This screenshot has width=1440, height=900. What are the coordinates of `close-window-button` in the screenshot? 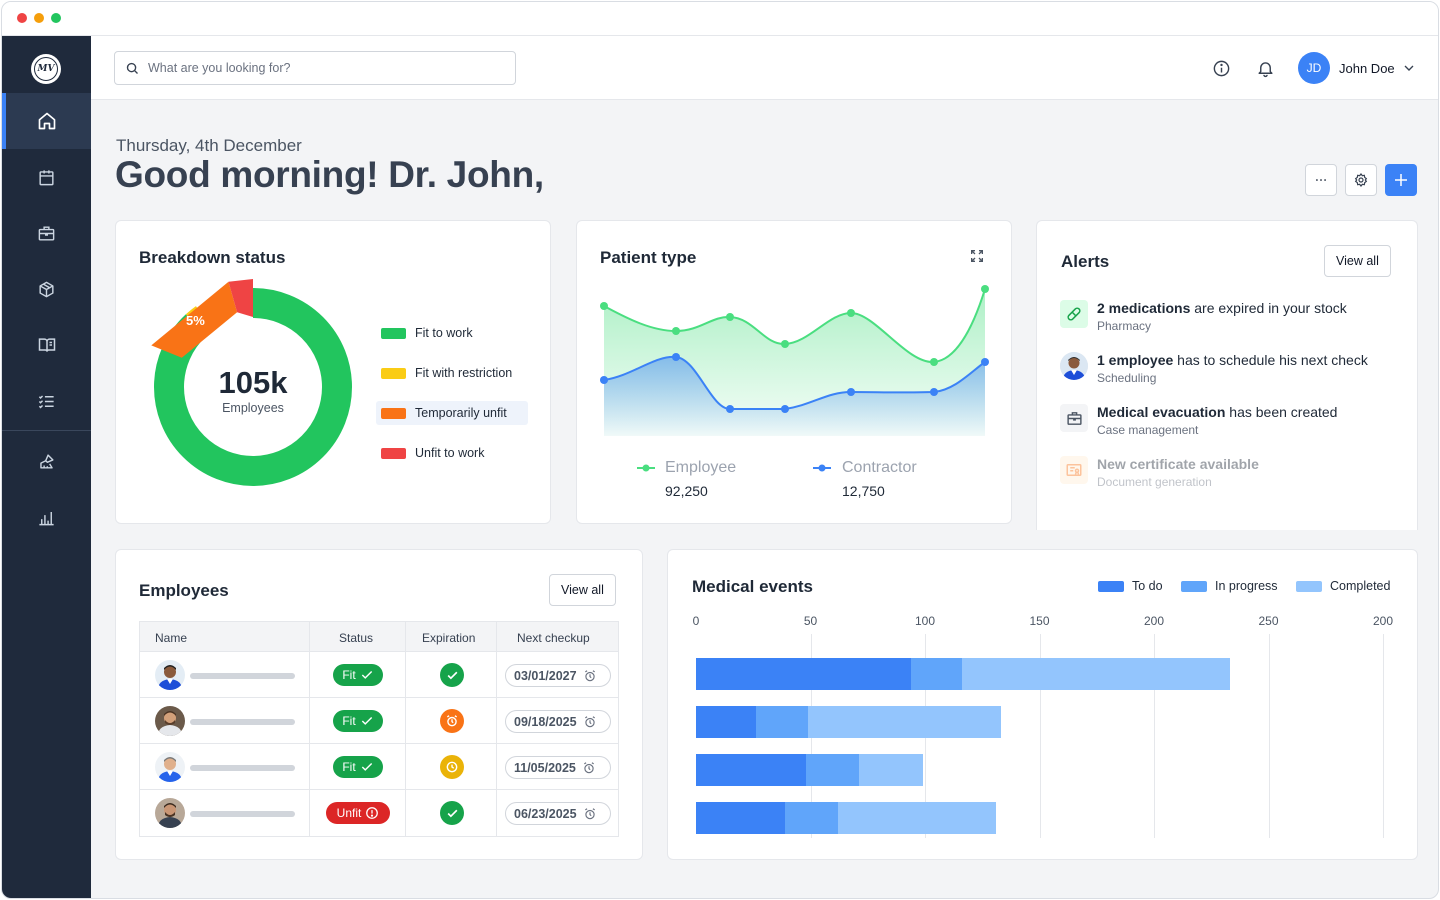 It's located at (22, 18).